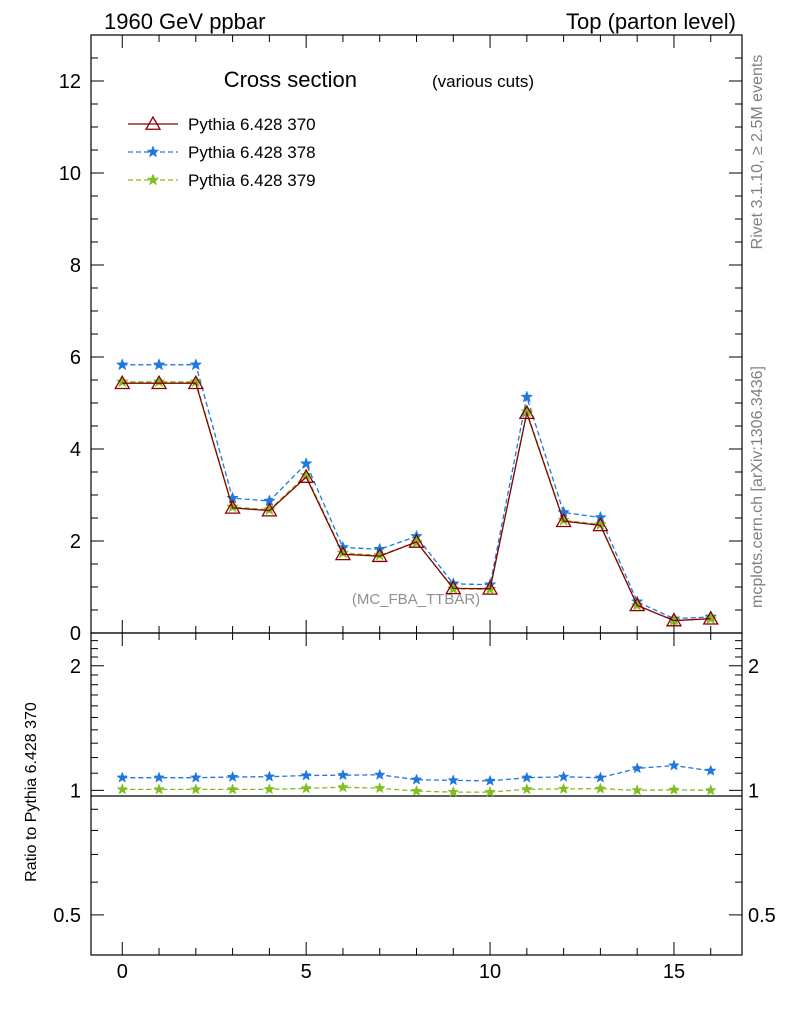  What do you see at coordinates (31, 792) in the screenshot?
I see `ratio-y-axis-label: Ratio to Pythia 6.428 370` at bounding box center [31, 792].